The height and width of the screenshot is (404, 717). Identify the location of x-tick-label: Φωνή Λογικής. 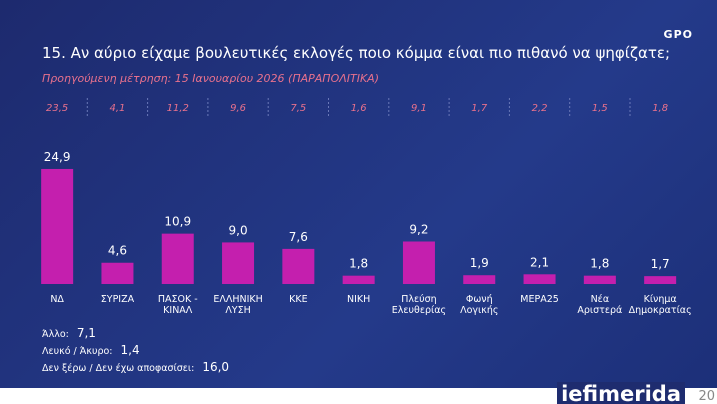
(479, 305).